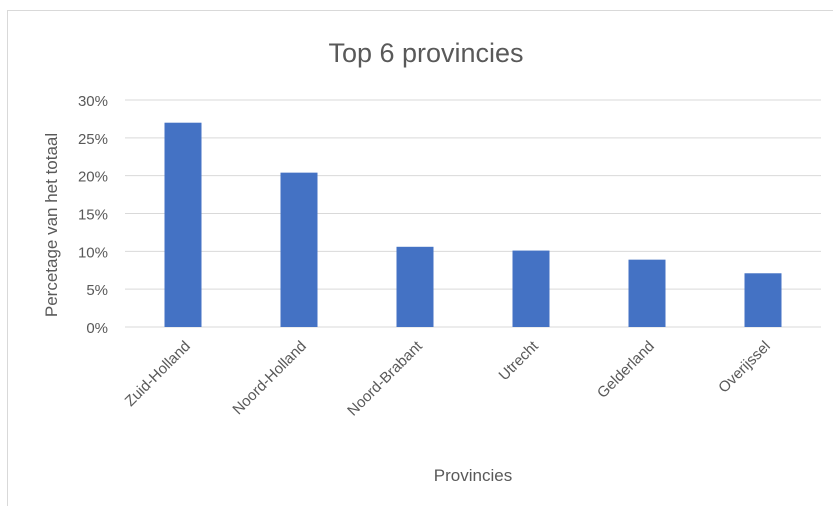 This screenshot has width=834, height=507. I want to click on y-tick-label: 0%, so click(97, 328).